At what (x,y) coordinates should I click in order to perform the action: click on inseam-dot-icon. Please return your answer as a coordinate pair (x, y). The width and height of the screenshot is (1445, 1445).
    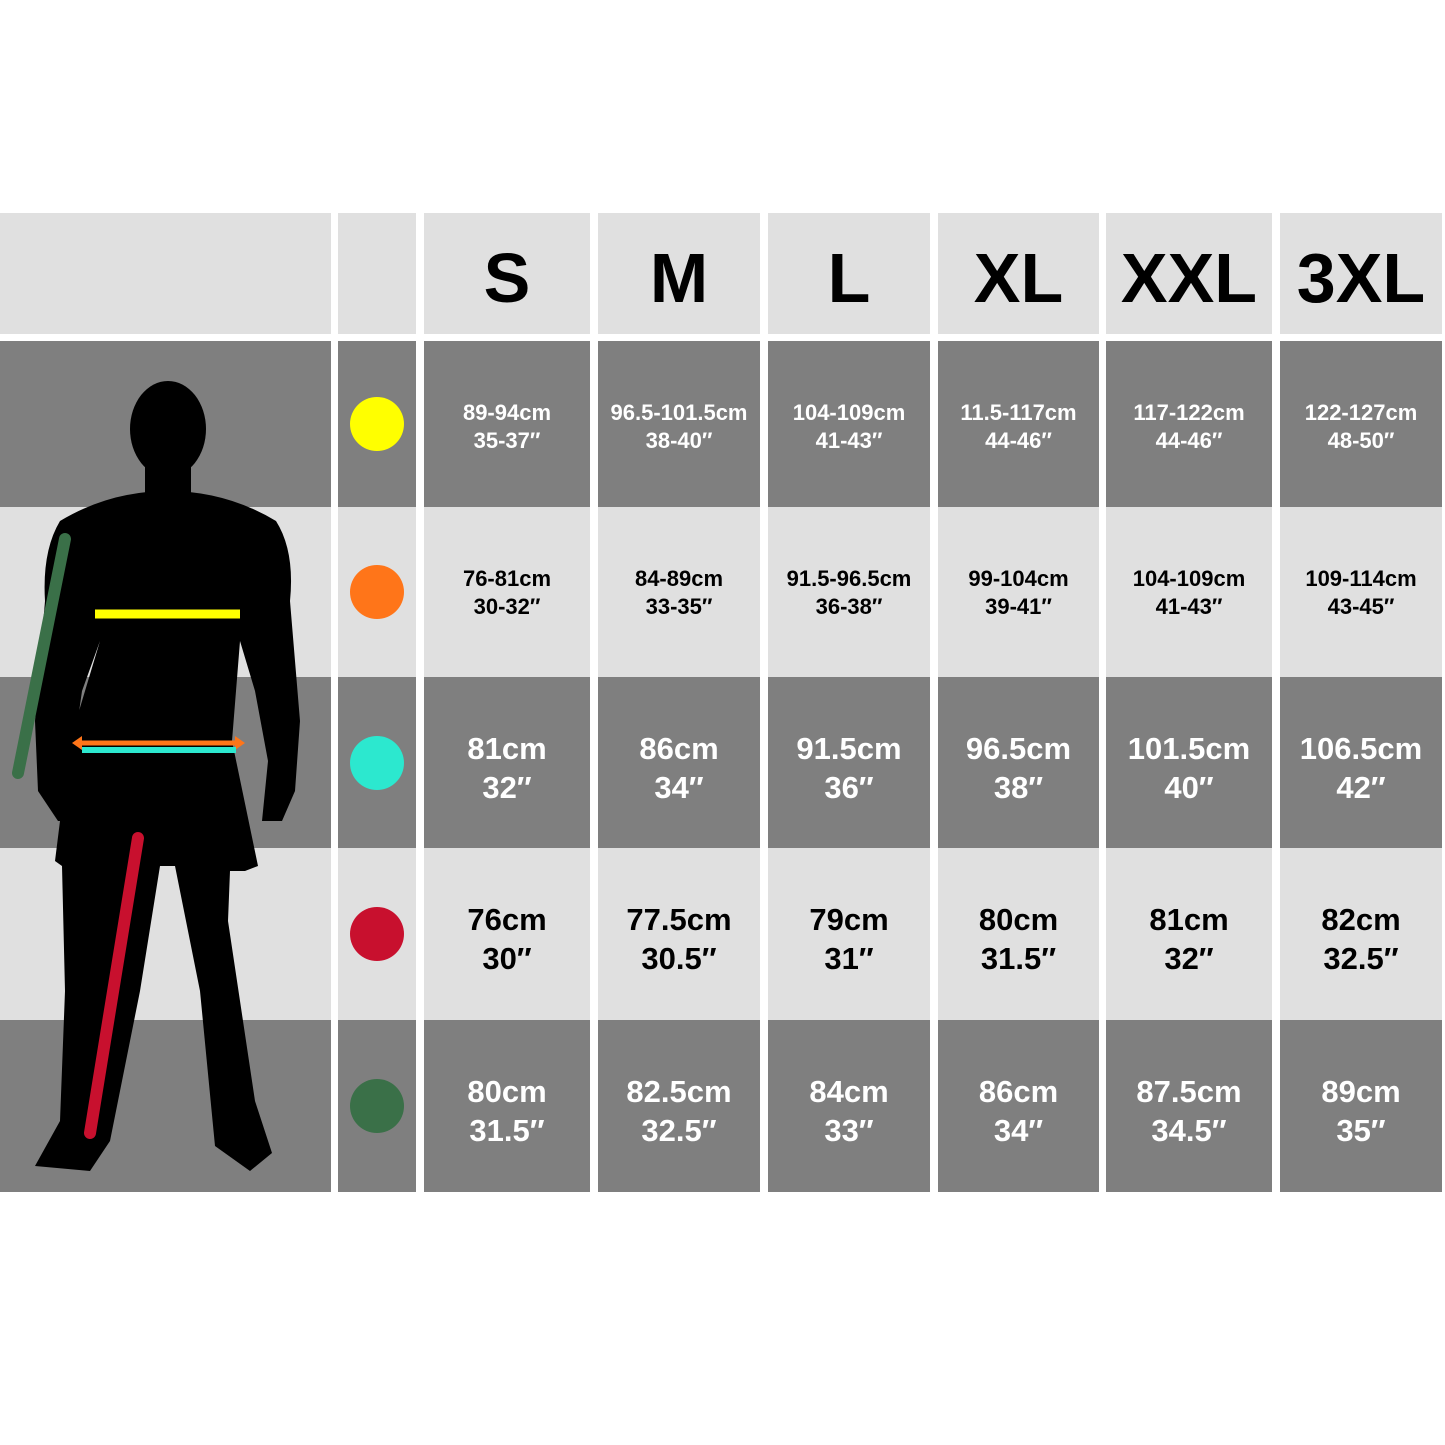
    Looking at the image, I should click on (377, 934).